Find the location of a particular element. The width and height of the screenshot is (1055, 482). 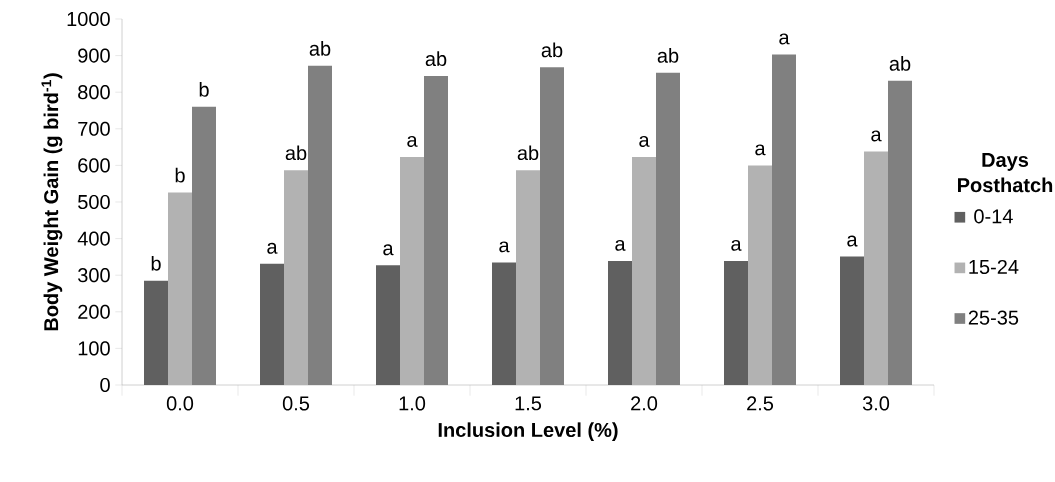

y-tick-label: 400 is located at coordinates (93, 238).